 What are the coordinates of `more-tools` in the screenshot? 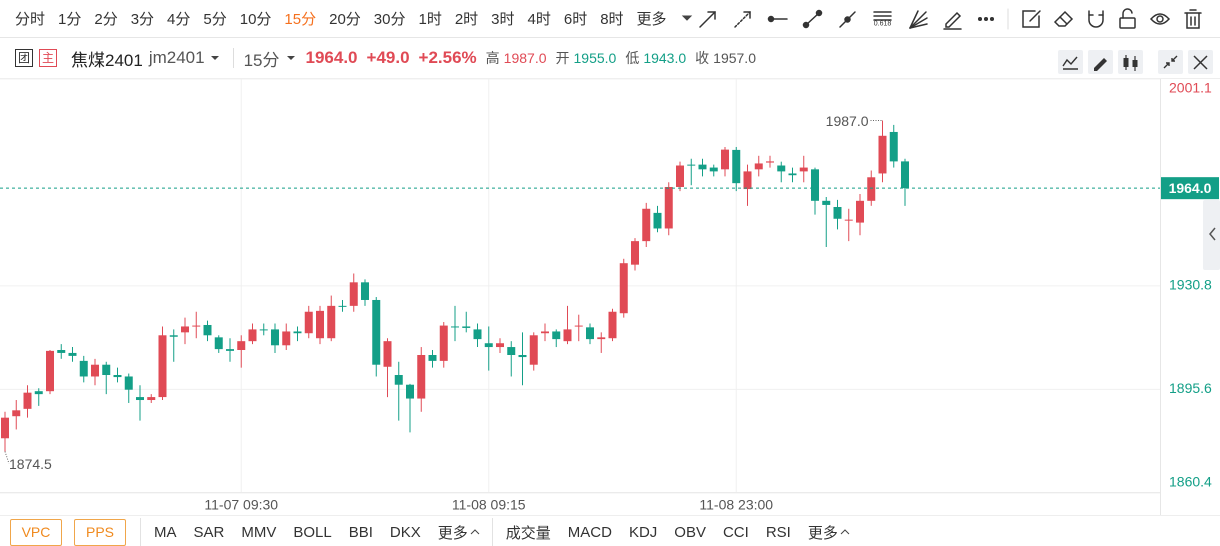 It's located at (986, 19).